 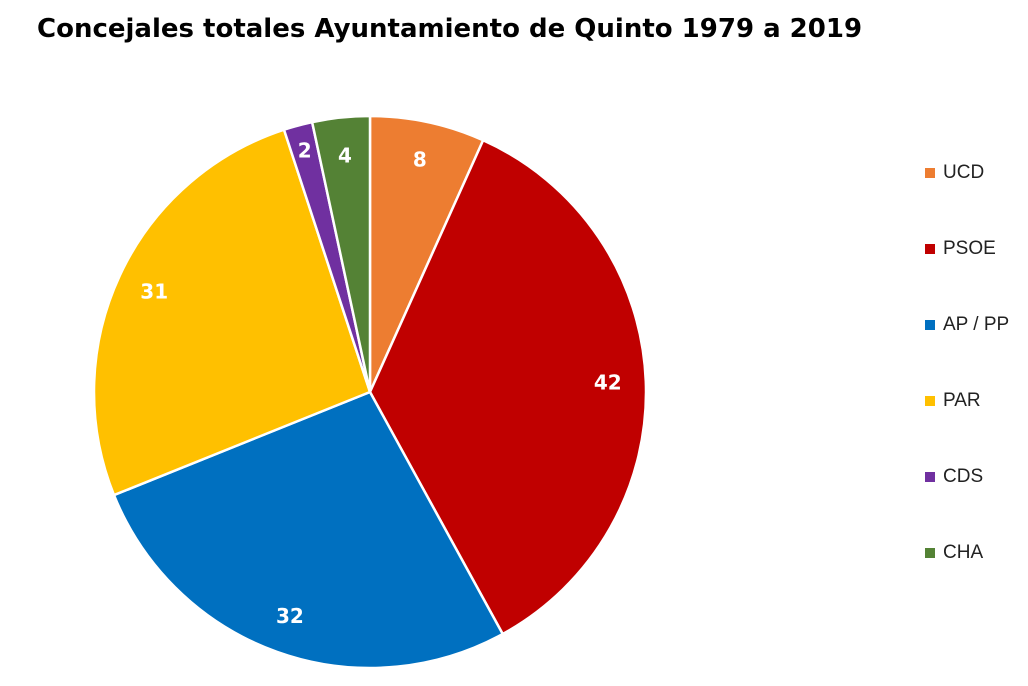 What do you see at coordinates (345, 155) in the screenshot?
I see `data-label-cha: 4` at bounding box center [345, 155].